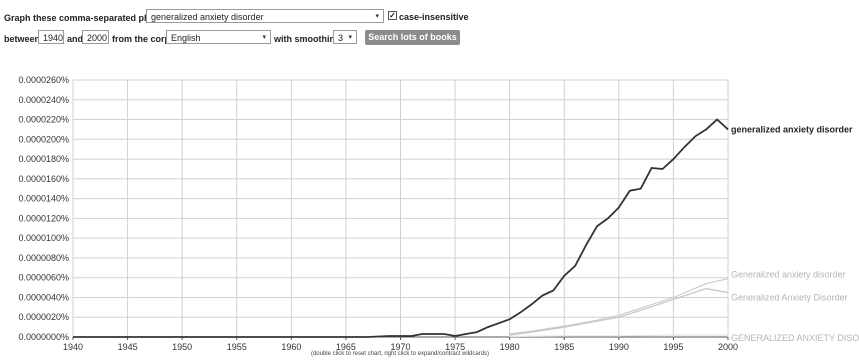 The height and width of the screenshot is (364, 859). What do you see at coordinates (43, 179) in the screenshot?
I see `y-tick-label: 0.0000160%` at bounding box center [43, 179].